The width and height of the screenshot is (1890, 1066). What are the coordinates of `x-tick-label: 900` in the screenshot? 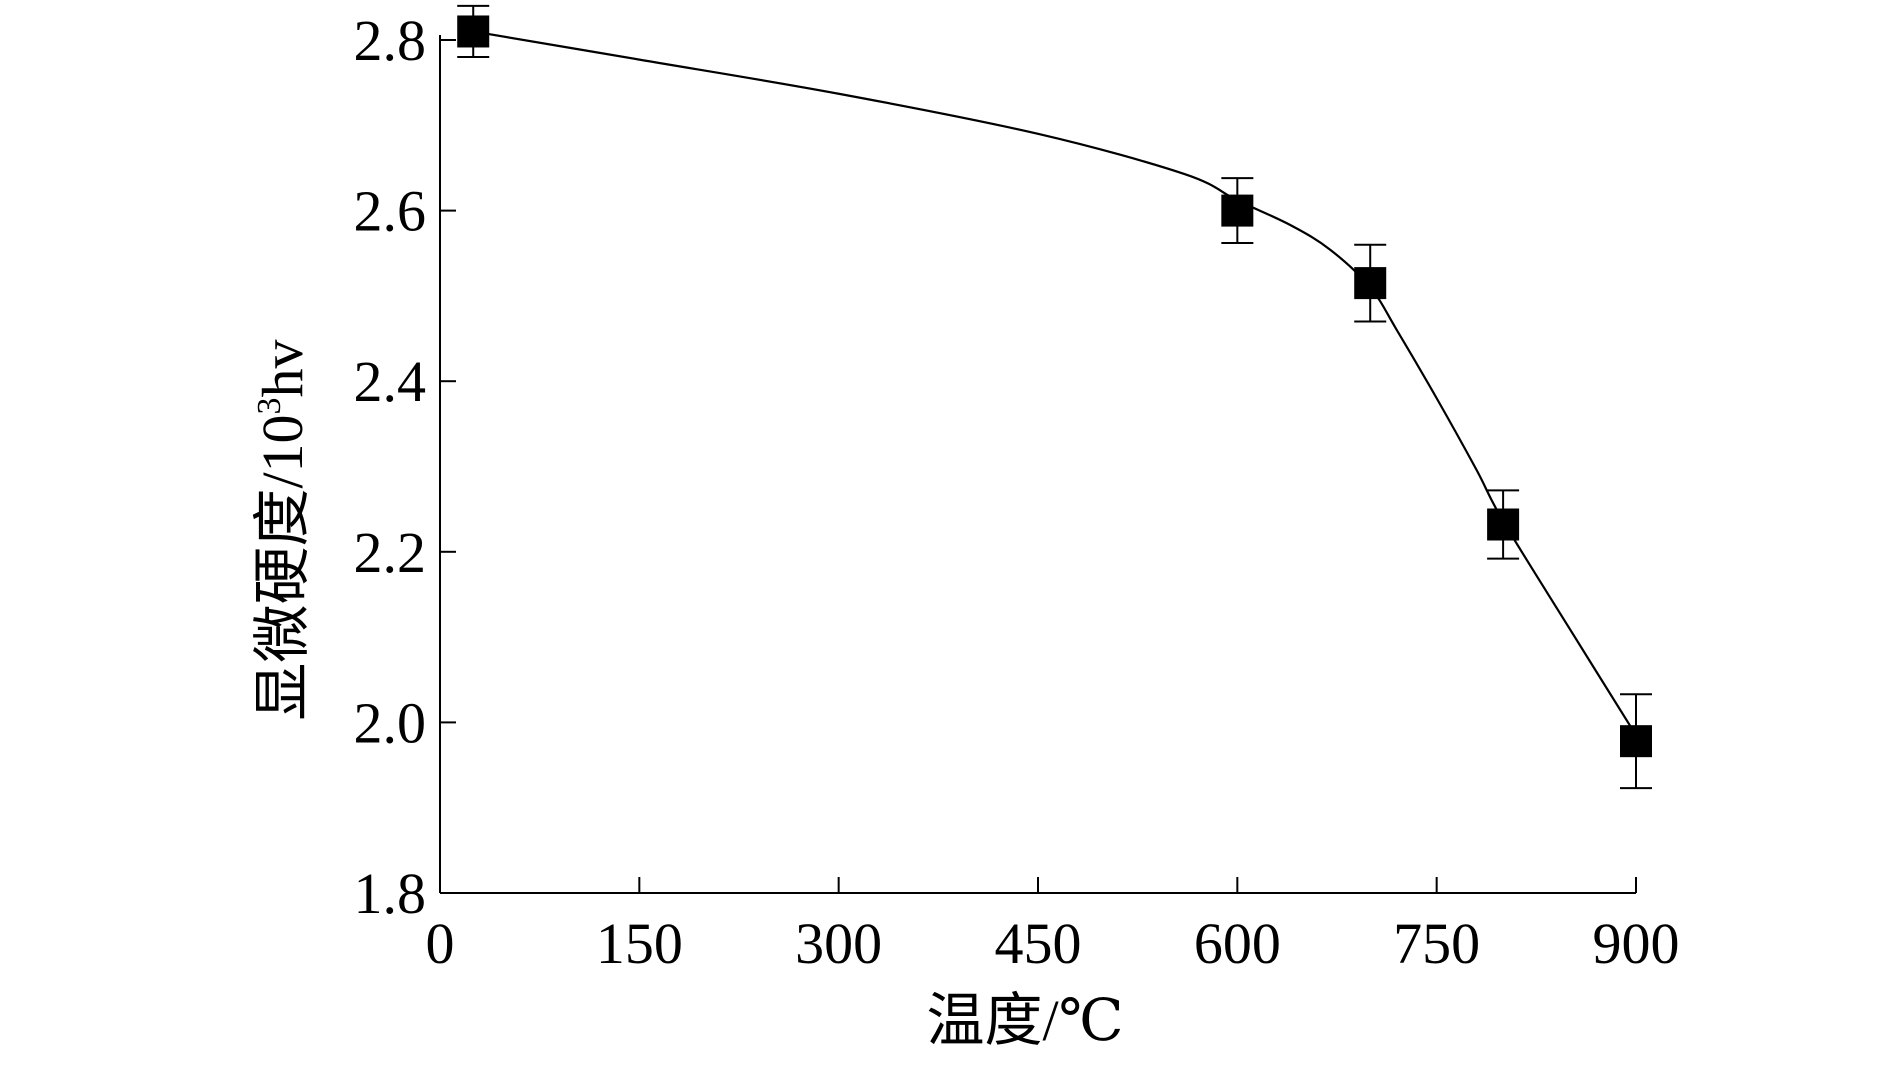 It's located at (1636, 943).